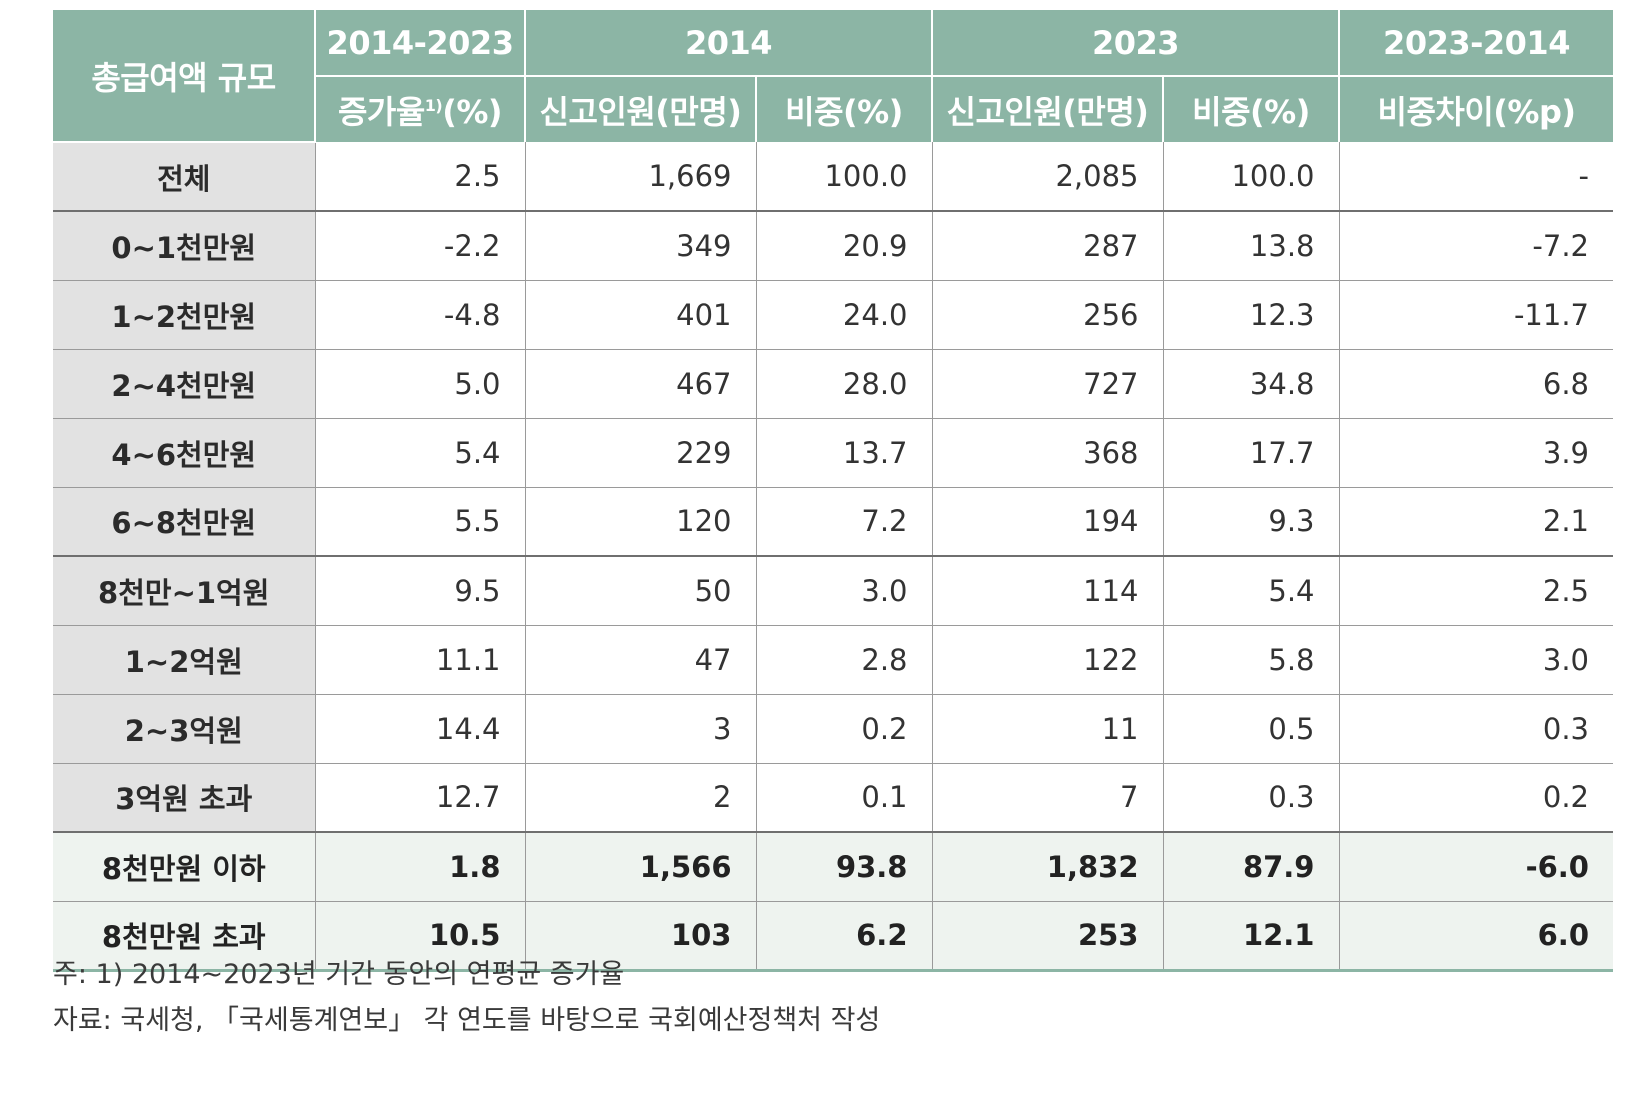  Describe the element at coordinates (1250, 729) in the screenshot. I see `cell-share-2023: 0.5` at that location.